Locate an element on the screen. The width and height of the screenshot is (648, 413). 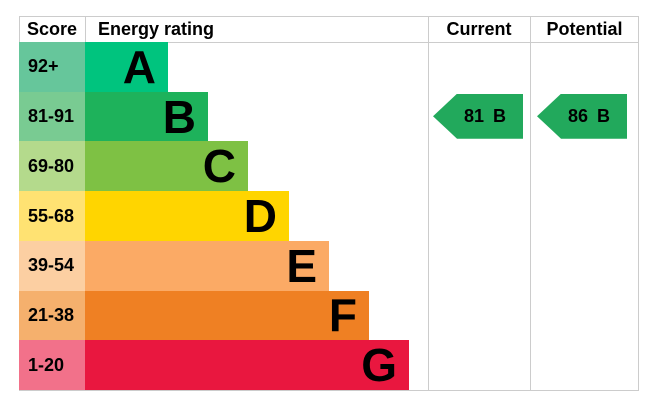
table-top-border is located at coordinates (329, 16).